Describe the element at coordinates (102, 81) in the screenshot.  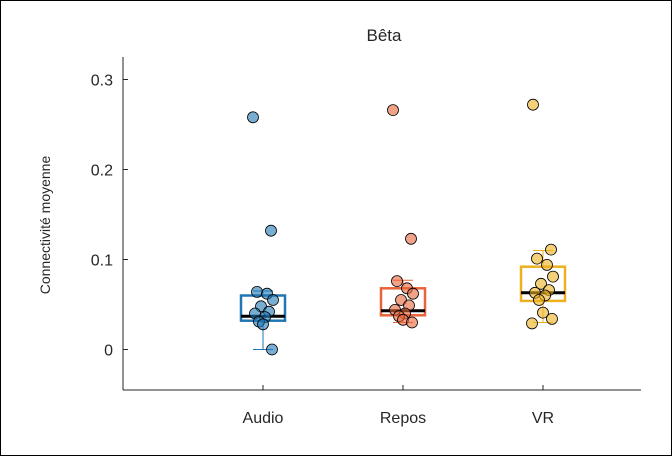
I see `y-tick-label: 0.3` at that location.